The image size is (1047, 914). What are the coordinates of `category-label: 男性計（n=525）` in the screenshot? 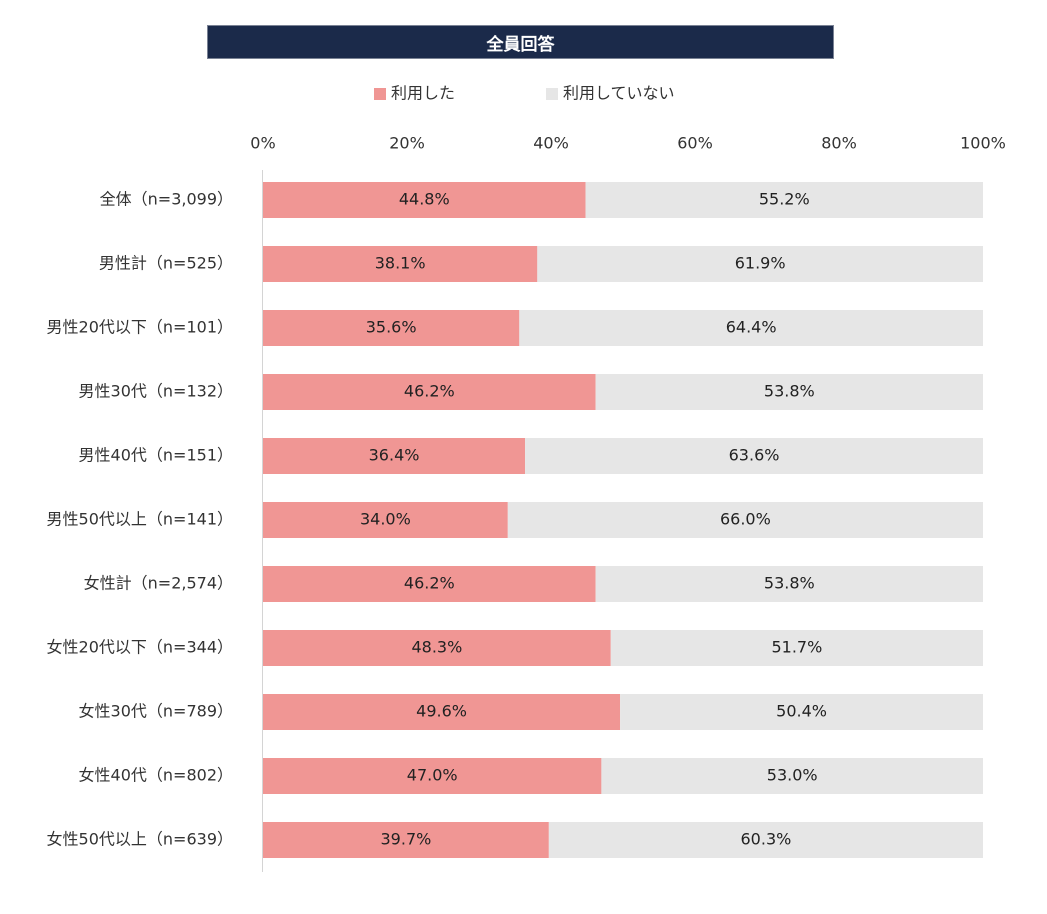 It's located at (166, 263).